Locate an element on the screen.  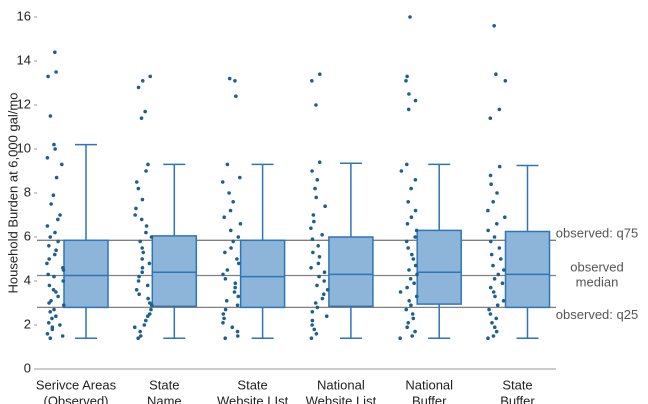
x-tick-label: Serivce Areas is located at coordinates (76, 384).